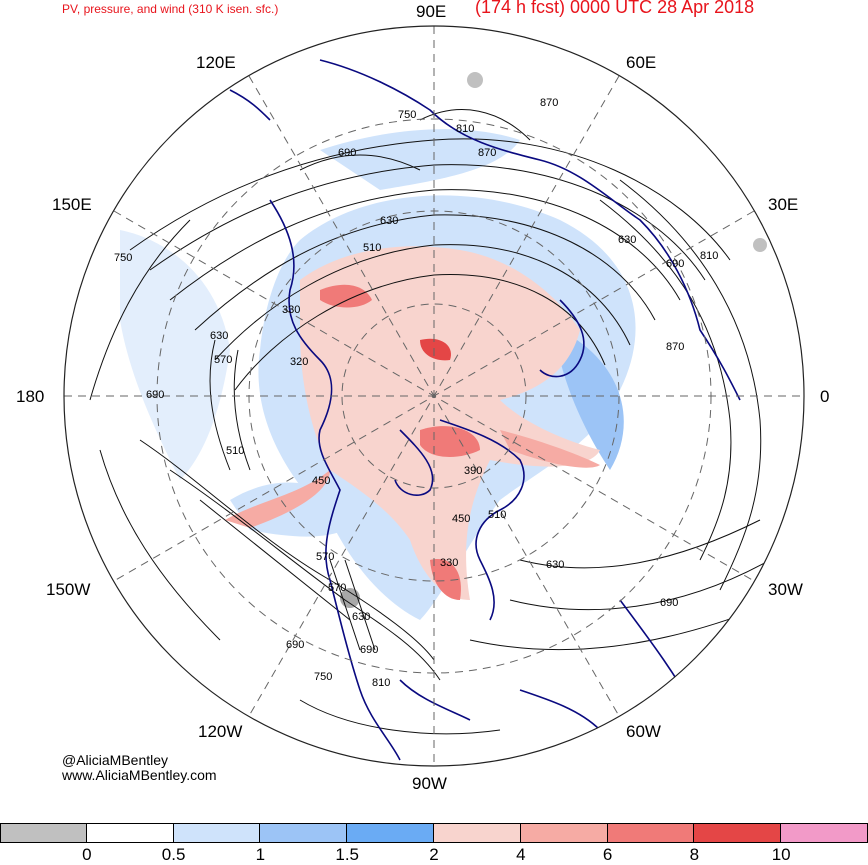 The image size is (868, 865). Describe the element at coordinates (641, 62) in the screenshot. I see `lon-label-60e: 60E` at that location.